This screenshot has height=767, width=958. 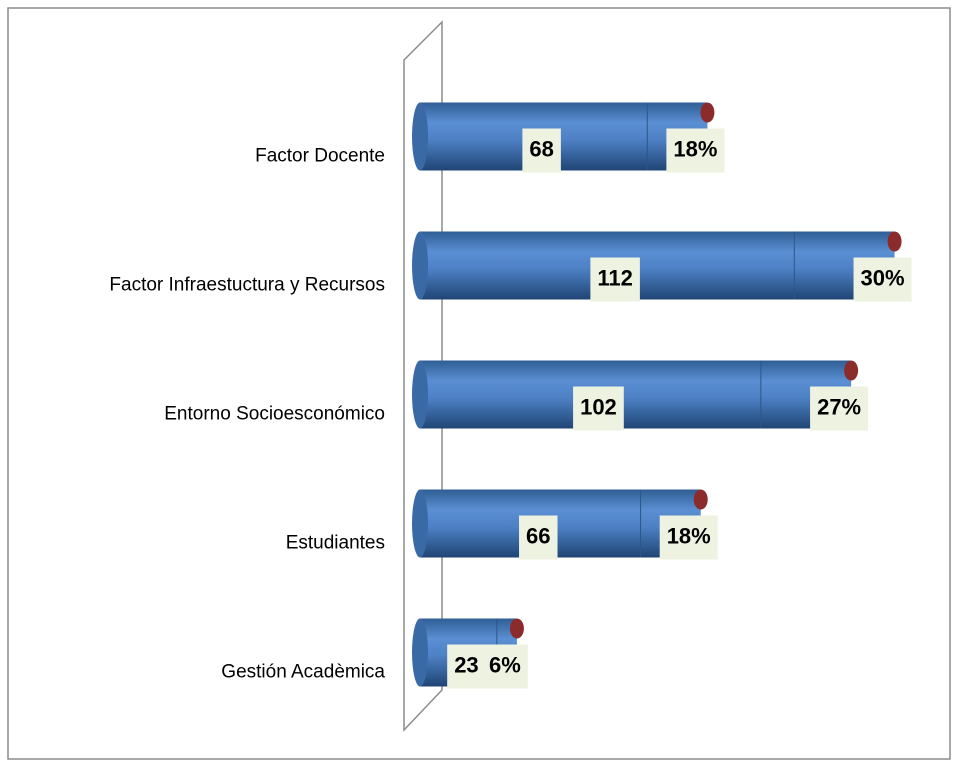 I want to click on category-label: Factor Infraestuctura y Recursos, so click(x=247, y=285).